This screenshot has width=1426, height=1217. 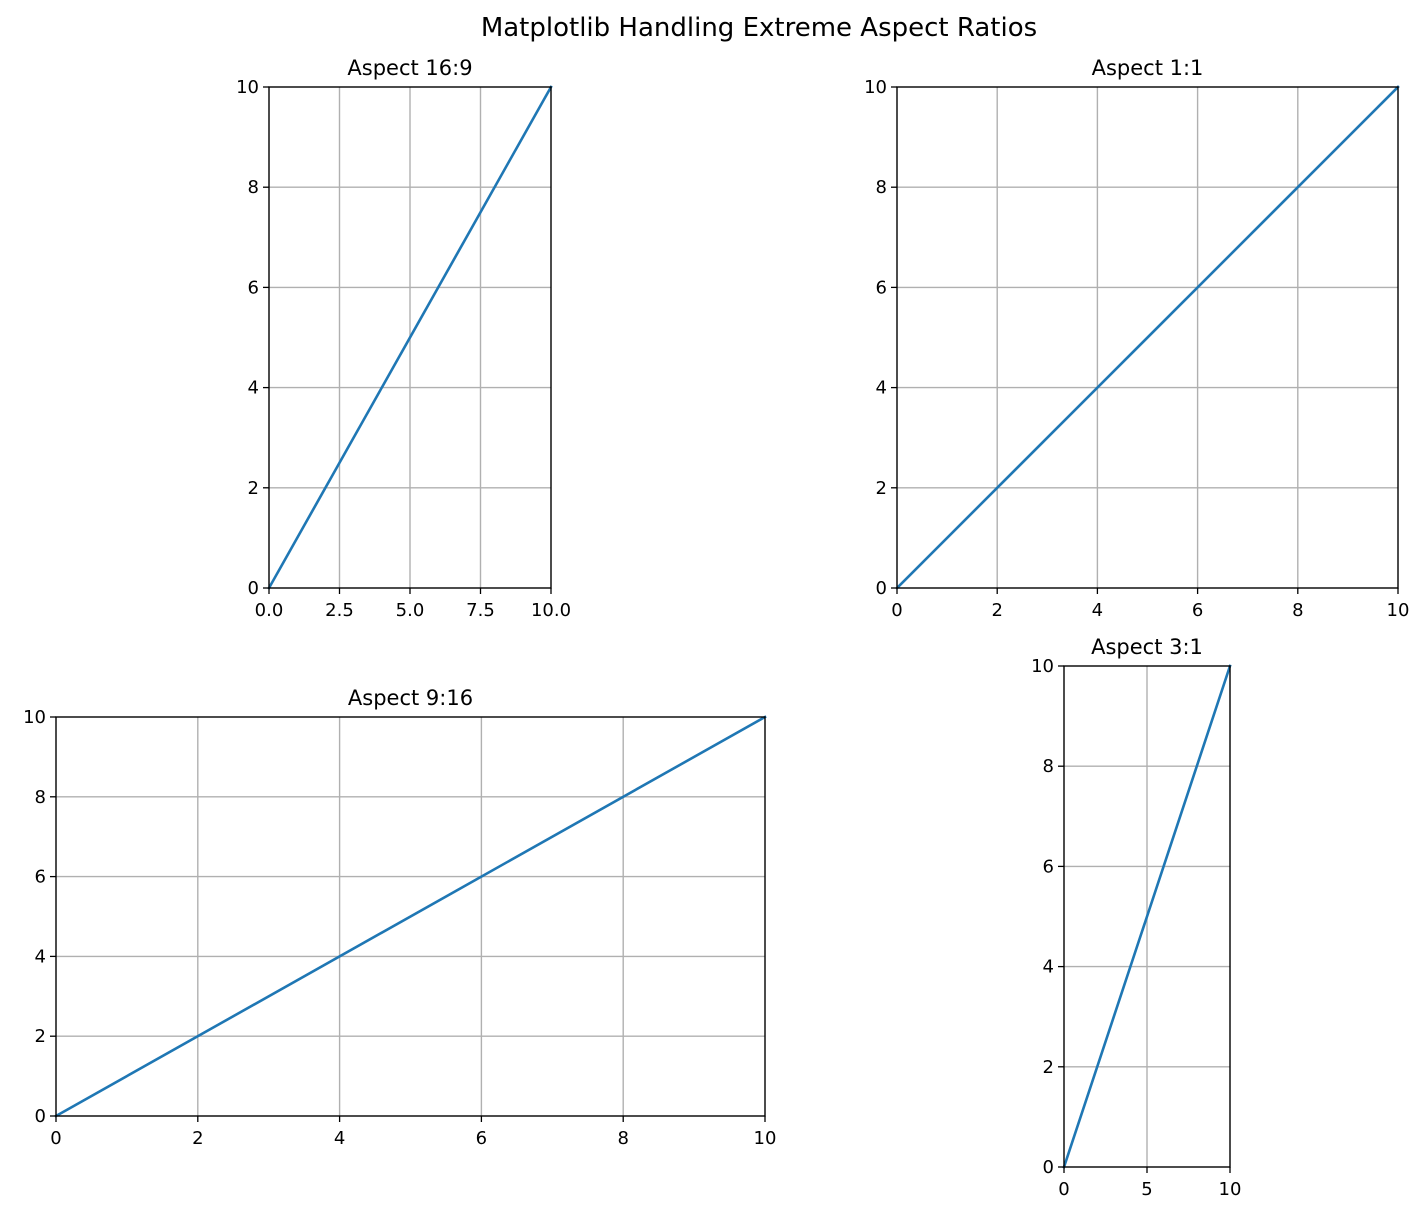 What do you see at coordinates (1147, 647) in the screenshot?
I see `subplot-title: Aspect 3:1` at bounding box center [1147, 647].